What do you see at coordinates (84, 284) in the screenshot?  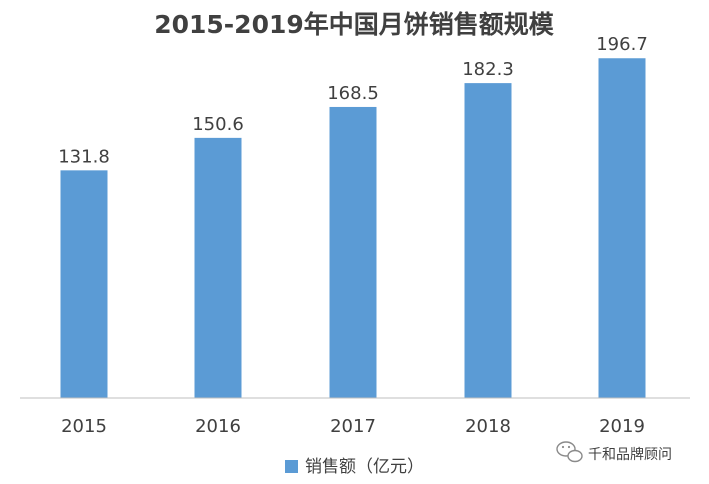 I see `bar-2015` at bounding box center [84, 284].